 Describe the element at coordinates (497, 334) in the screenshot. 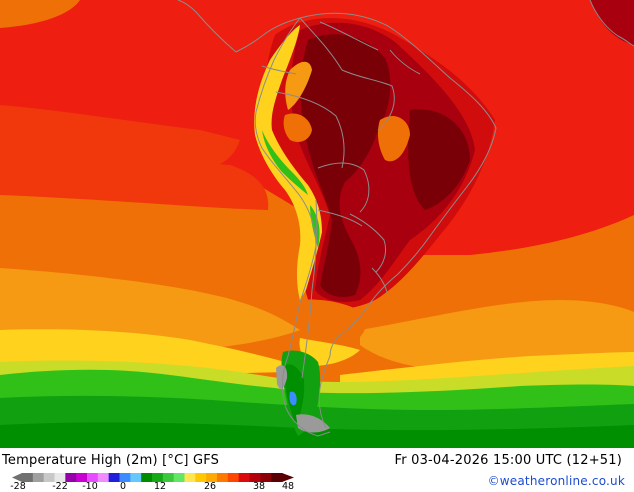

I see `zone-light-orange-atlantic` at that location.